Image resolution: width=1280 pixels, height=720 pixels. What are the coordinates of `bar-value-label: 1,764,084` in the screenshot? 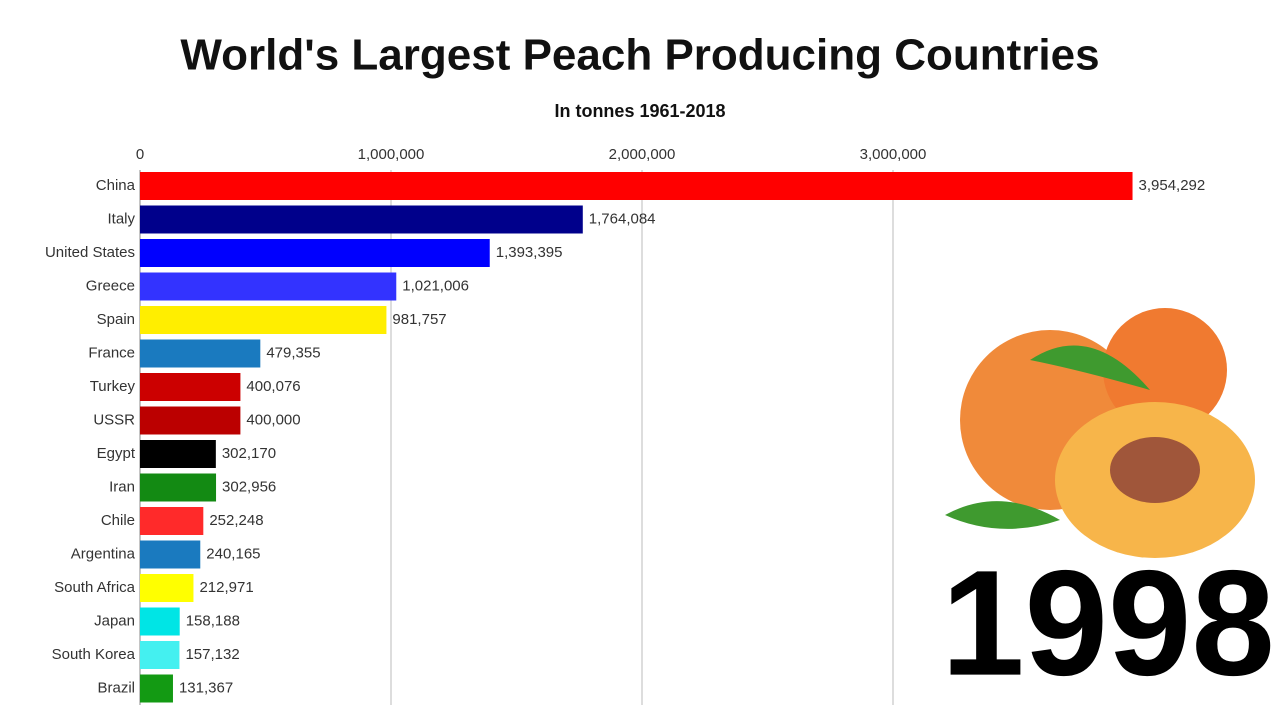 It's located at (622, 218).